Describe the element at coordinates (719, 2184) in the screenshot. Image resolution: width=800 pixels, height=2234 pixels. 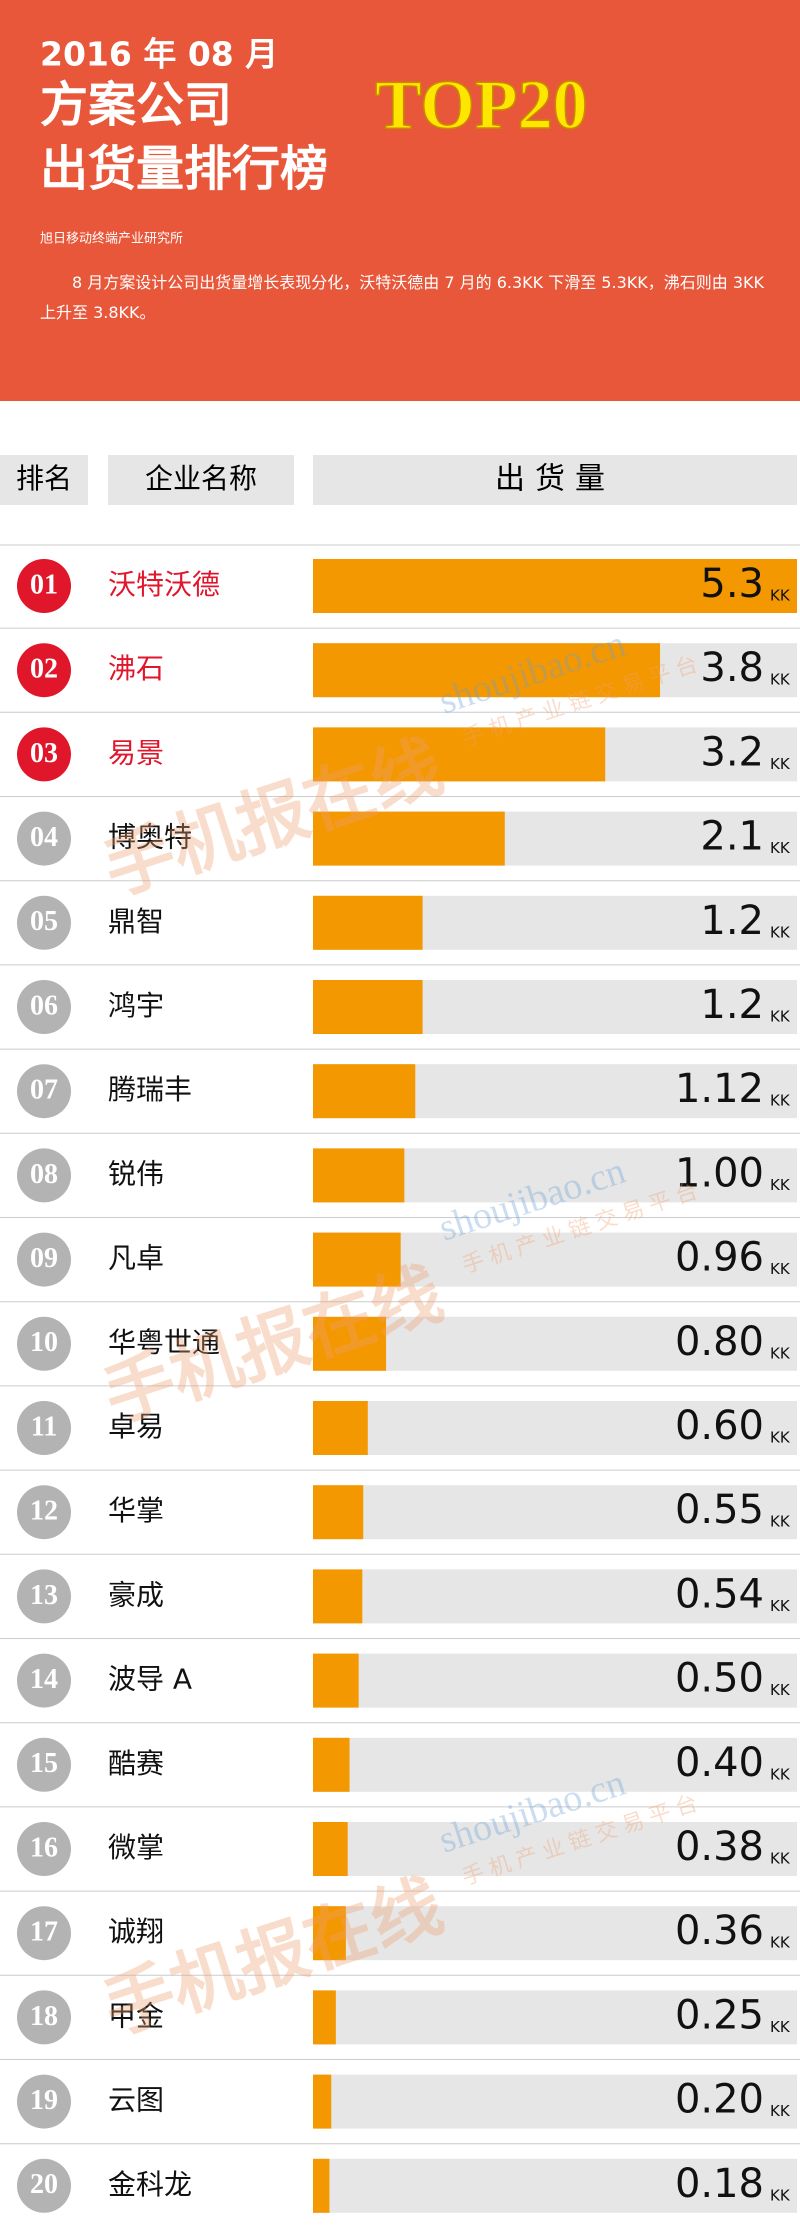
I see `value-label: 0.18` at that location.